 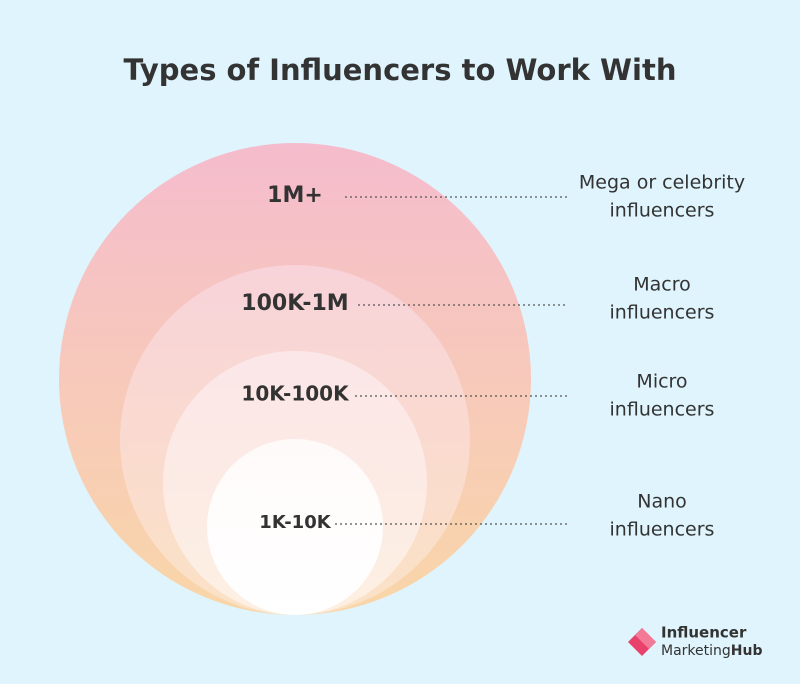 What do you see at coordinates (662, 285) in the screenshot?
I see `tier-name: Macro` at bounding box center [662, 285].